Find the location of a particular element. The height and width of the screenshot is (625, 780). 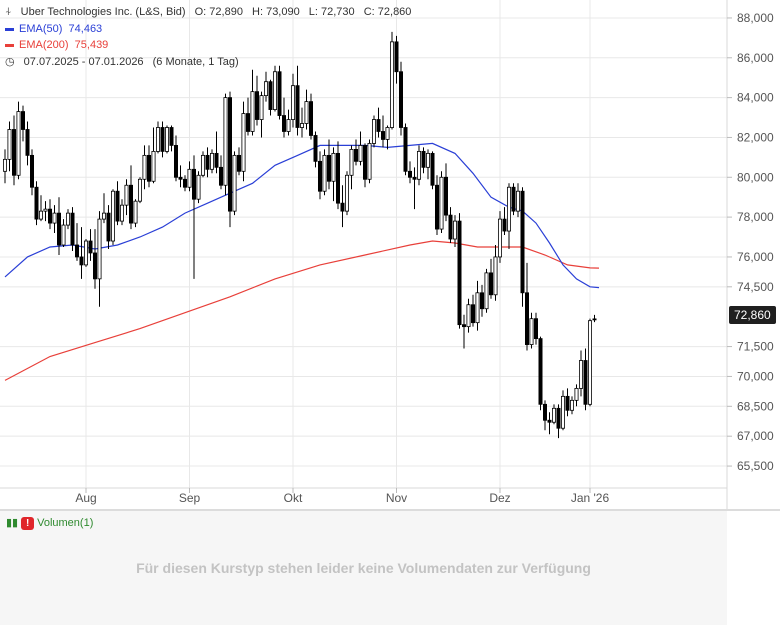

volume-header: ▮▮! Volumen(1) is located at coordinates (49, 523).